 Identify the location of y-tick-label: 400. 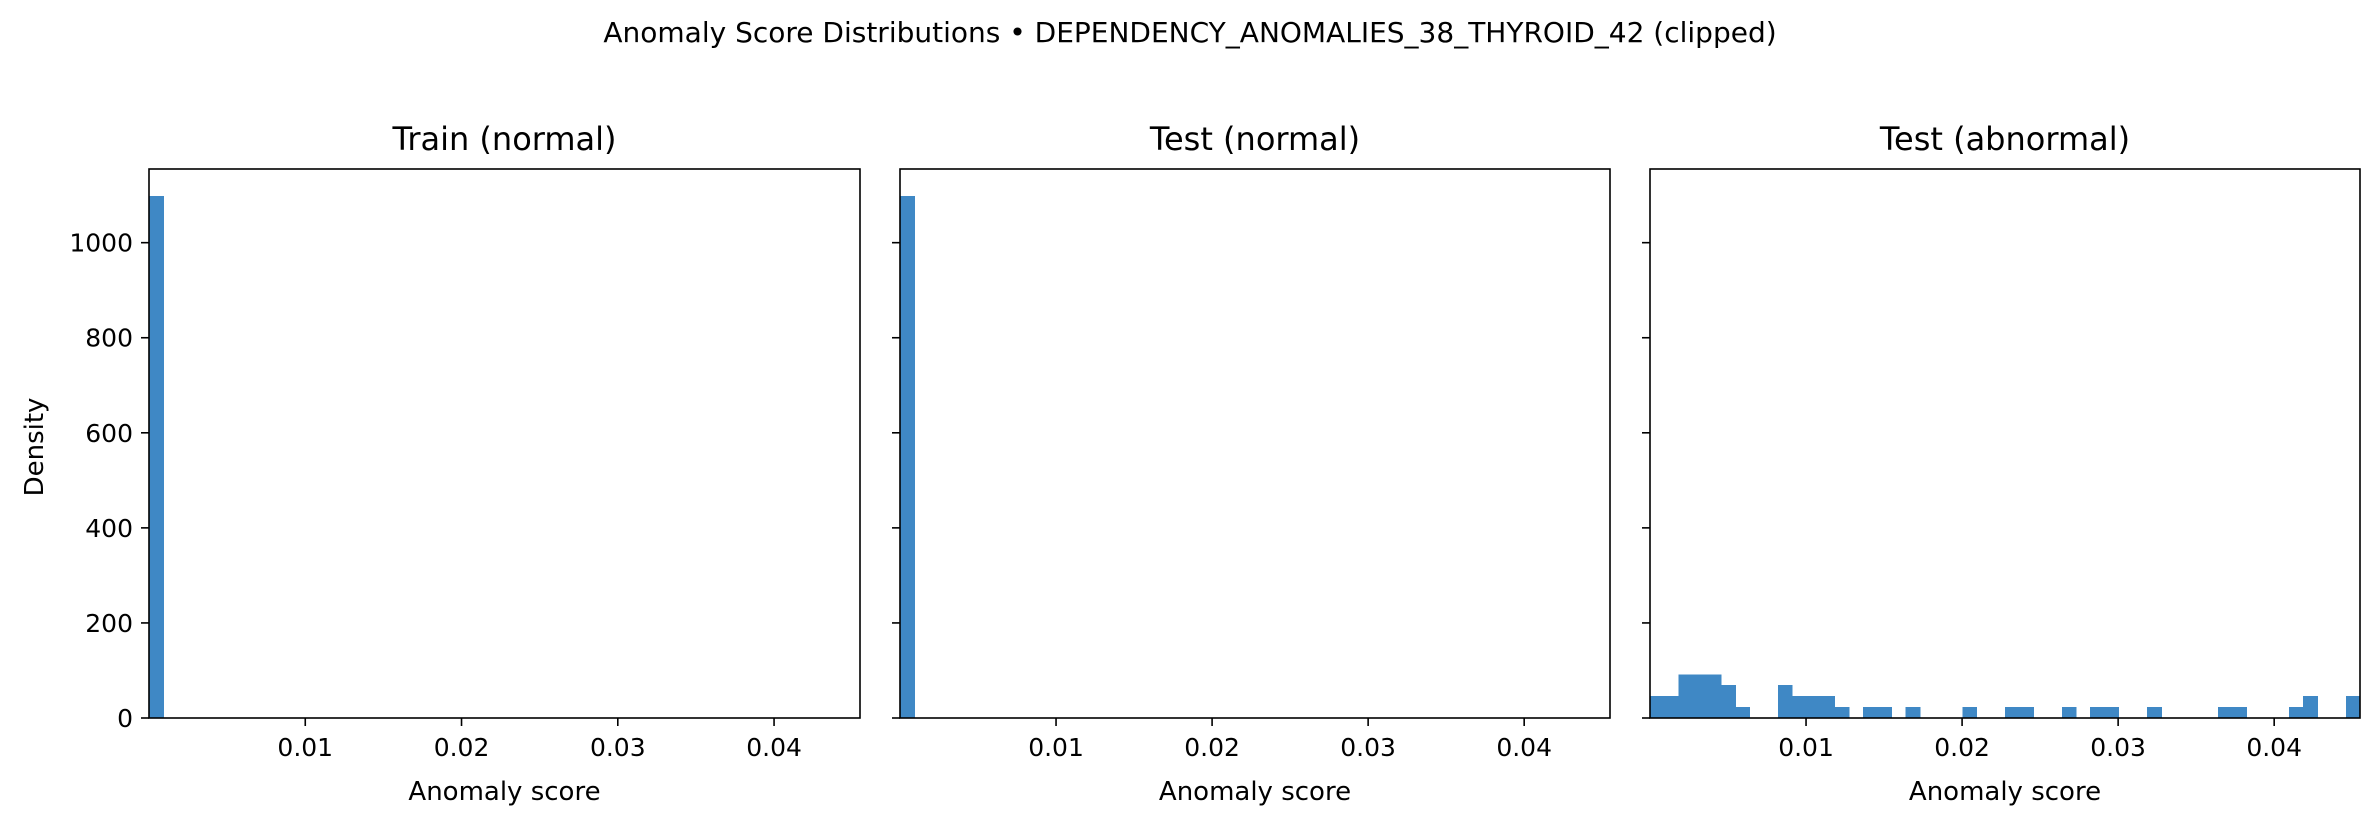
(109, 528).